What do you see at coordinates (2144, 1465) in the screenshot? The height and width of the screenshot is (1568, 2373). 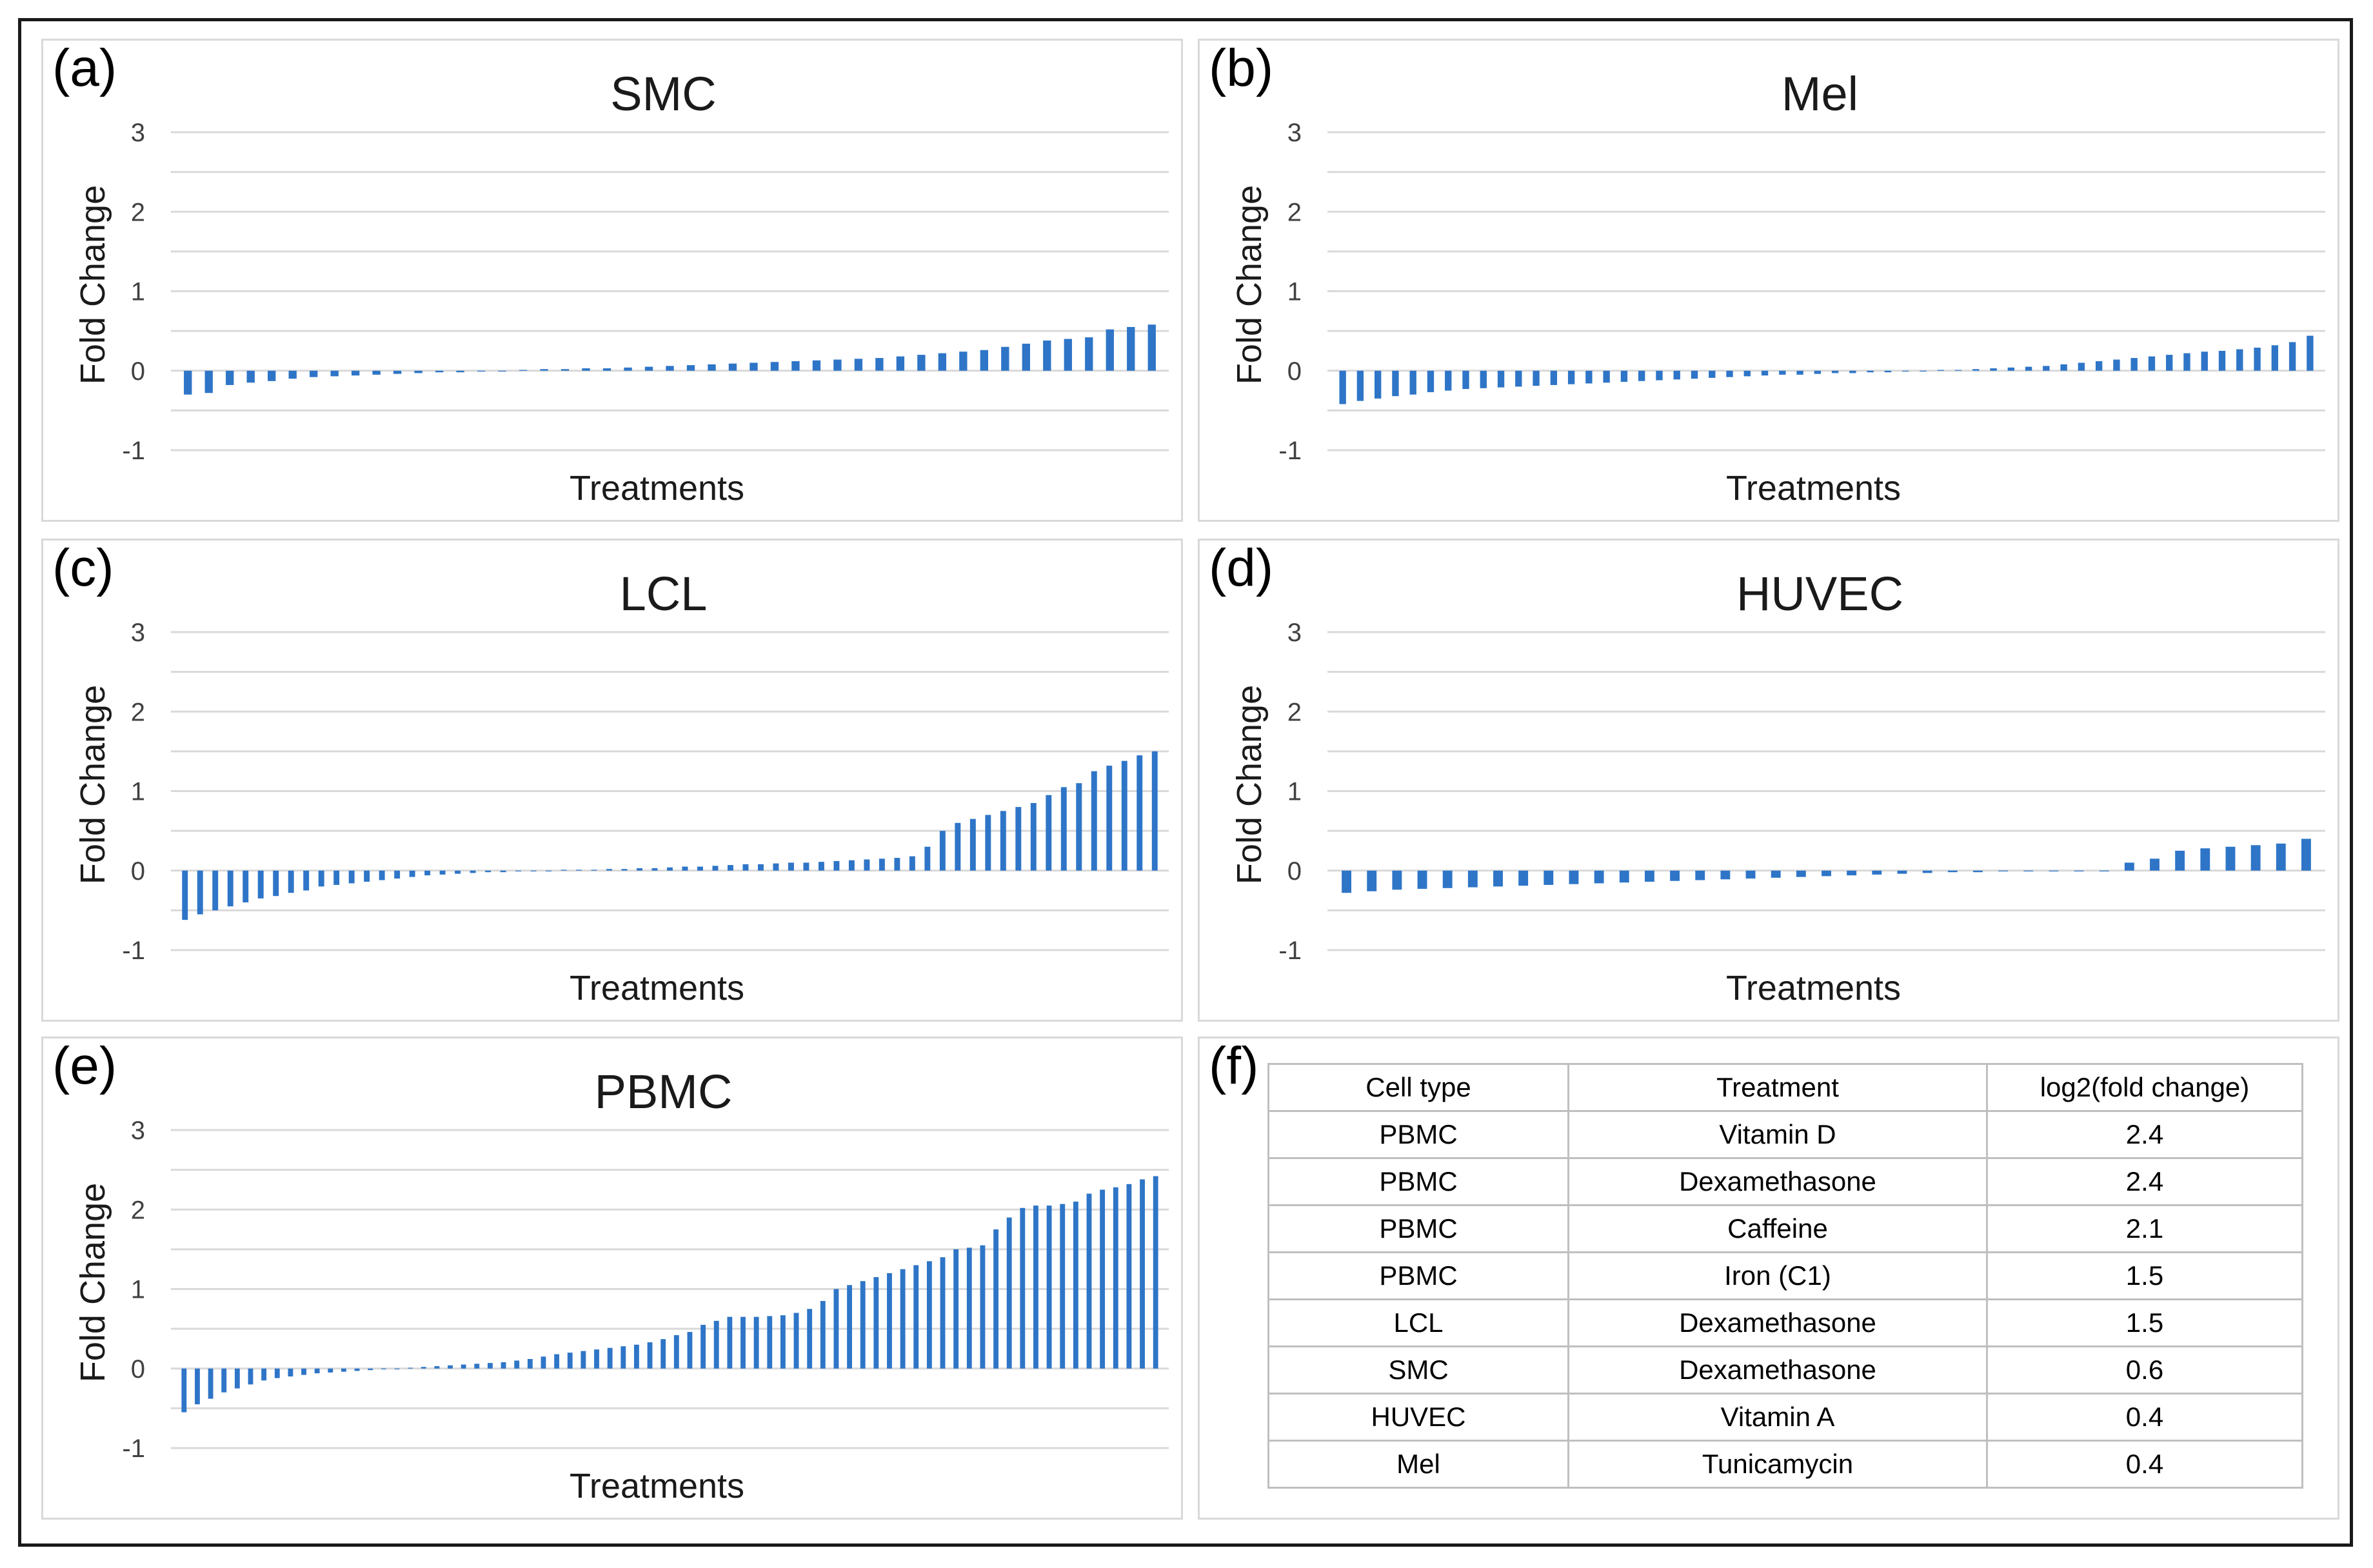 I see `fold-change: 0.4` at bounding box center [2144, 1465].